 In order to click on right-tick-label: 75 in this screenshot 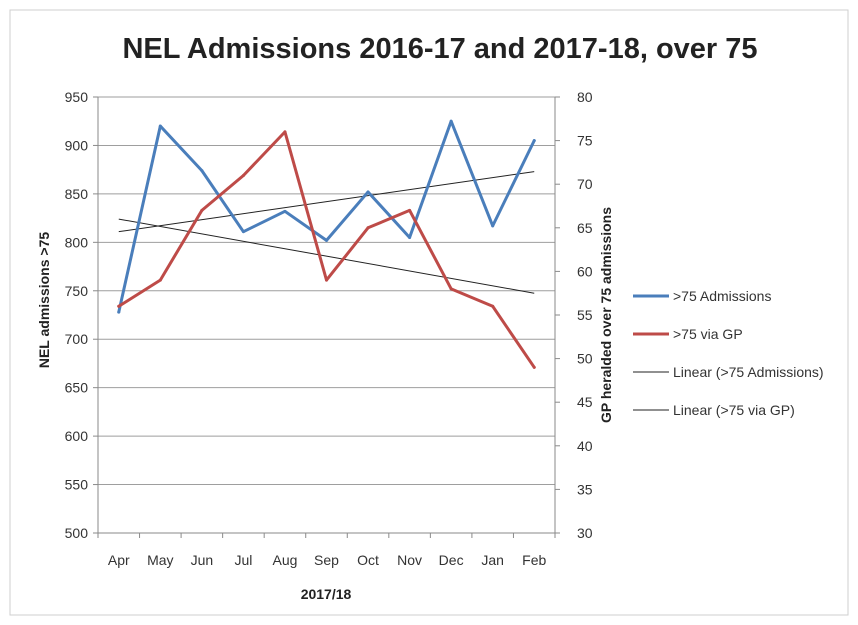, I will do `click(585, 141)`.